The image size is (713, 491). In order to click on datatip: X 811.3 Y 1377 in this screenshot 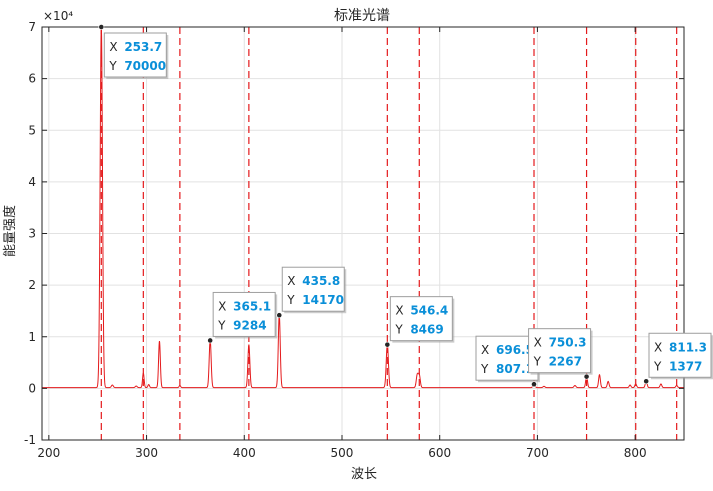, I will do `click(678, 358)`.